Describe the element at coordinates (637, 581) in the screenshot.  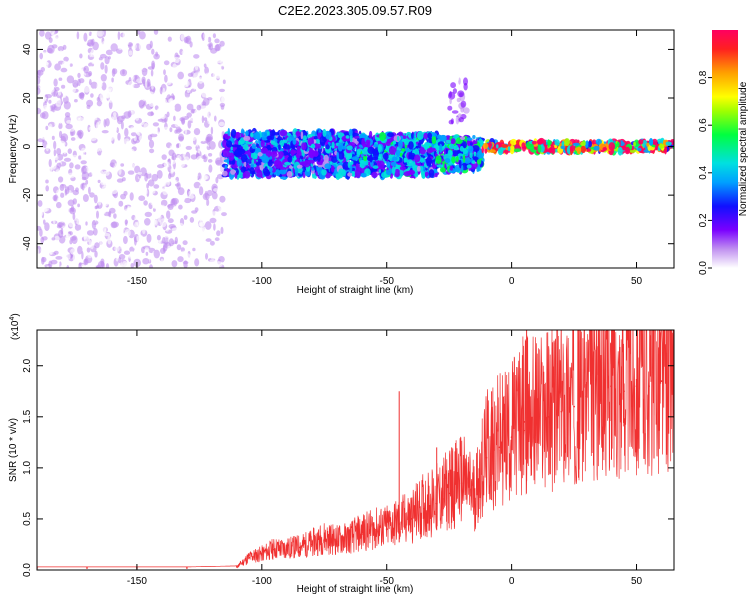
I see `snr-xtick-label: 50` at that location.